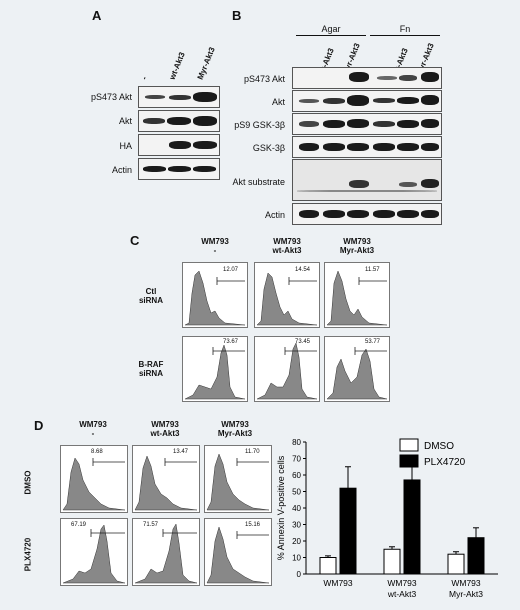 This screenshot has height=610, width=520. Describe the element at coordinates (405, 29) in the screenshot. I see `group-label-fn: Fn` at that location.